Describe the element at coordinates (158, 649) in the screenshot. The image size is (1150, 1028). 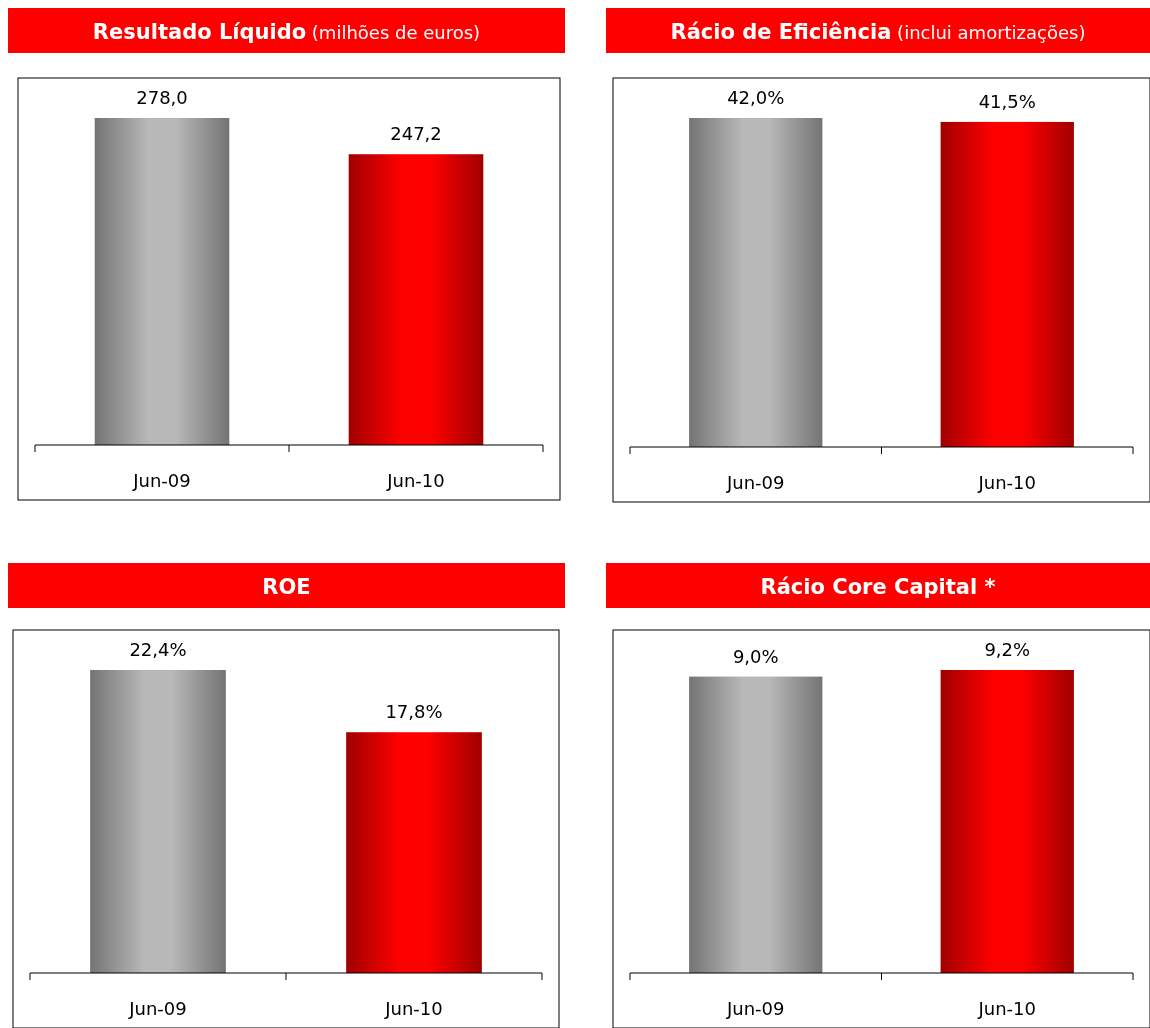
I see `data-label: 22,4%` at that location.